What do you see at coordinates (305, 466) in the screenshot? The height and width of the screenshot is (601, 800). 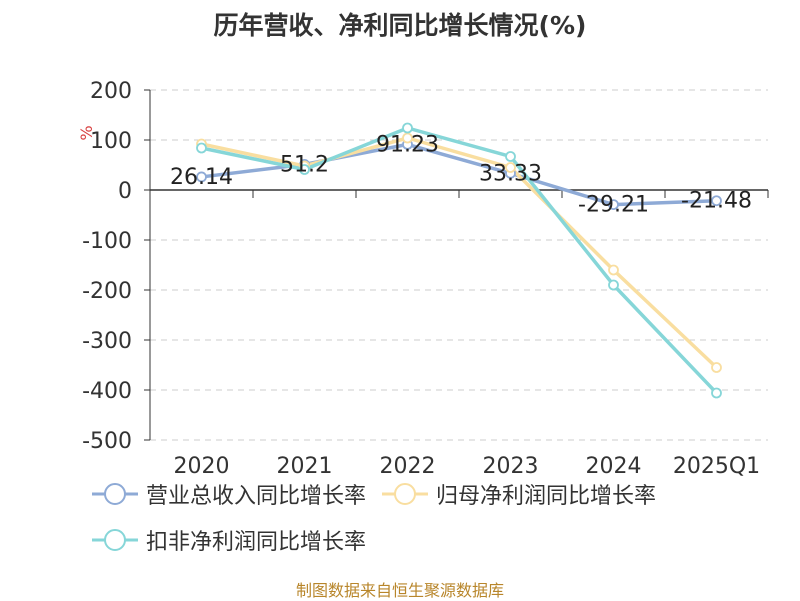 I see `x-tick-label: 2021` at bounding box center [305, 466].